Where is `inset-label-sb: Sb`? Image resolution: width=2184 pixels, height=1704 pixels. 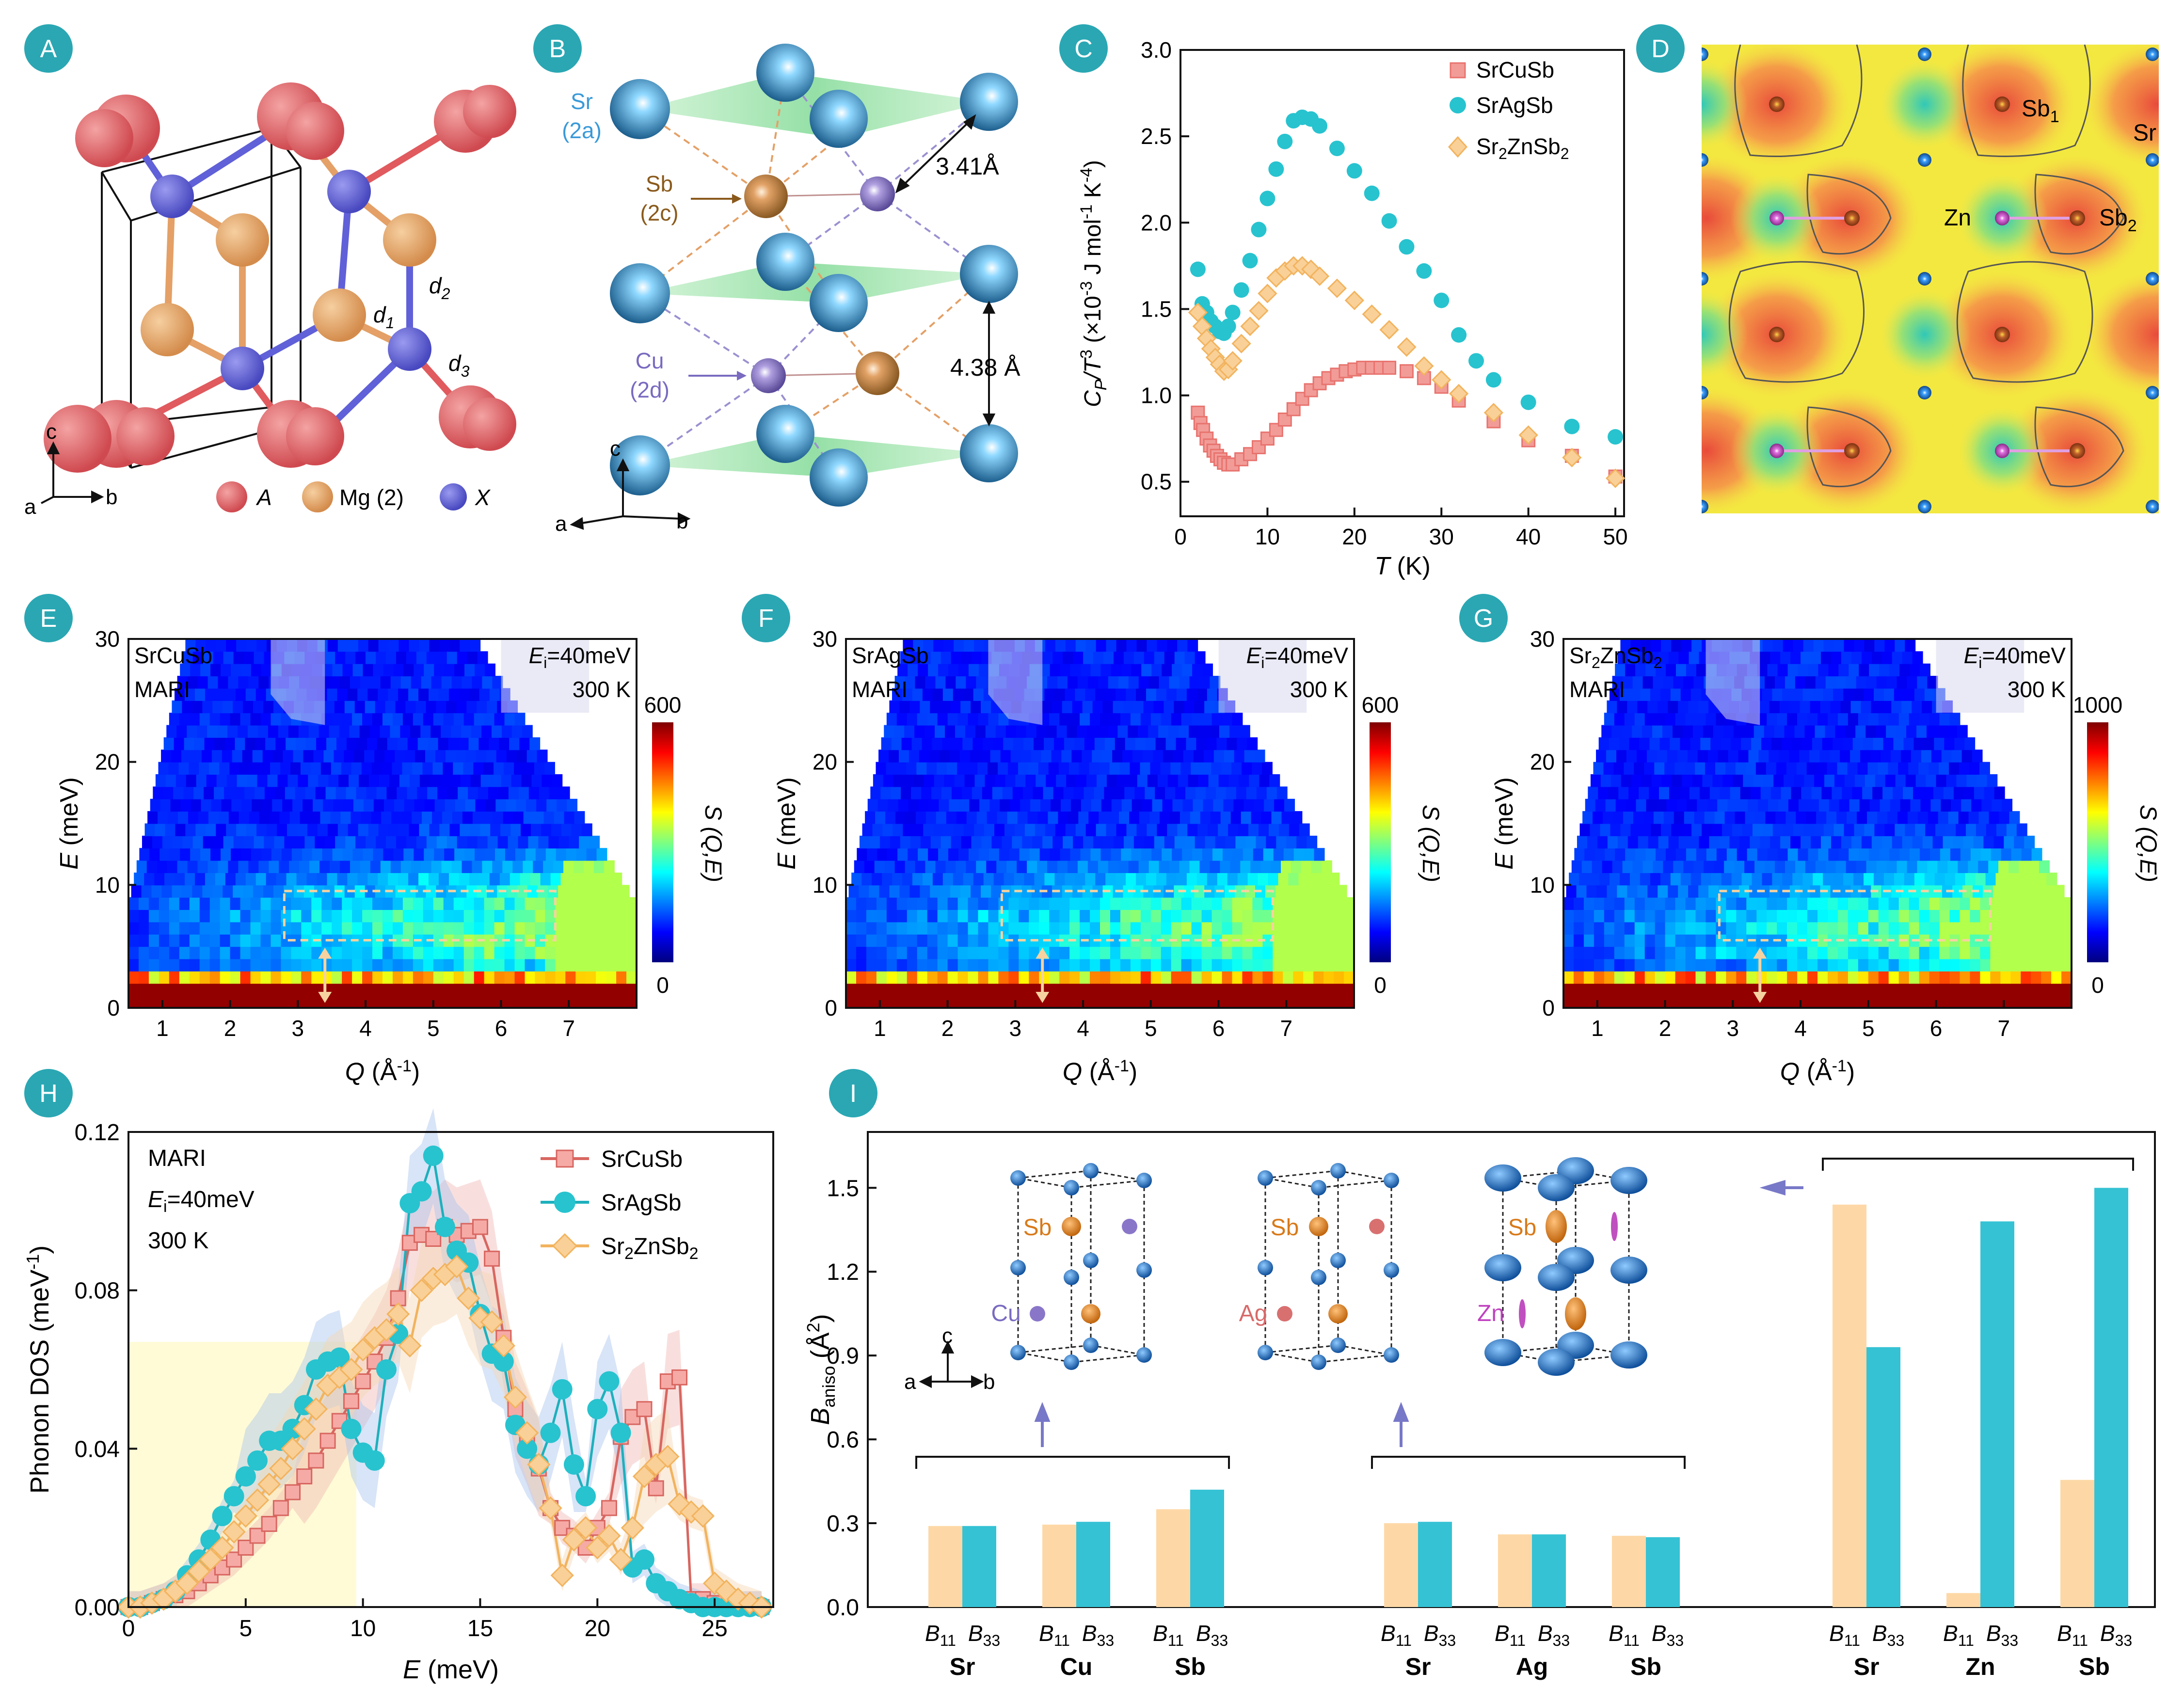 inset-label-sb: Sb is located at coordinates (1285, 1228).